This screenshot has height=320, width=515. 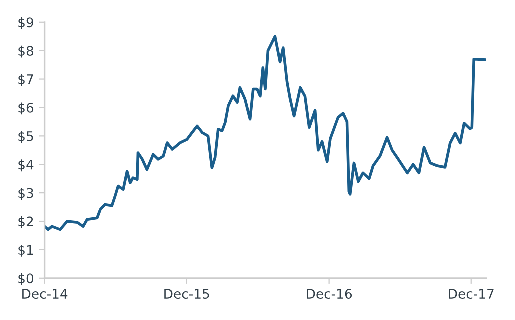 What do you see at coordinates (26, 137) in the screenshot?
I see `y-tick-label: $5` at bounding box center [26, 137].